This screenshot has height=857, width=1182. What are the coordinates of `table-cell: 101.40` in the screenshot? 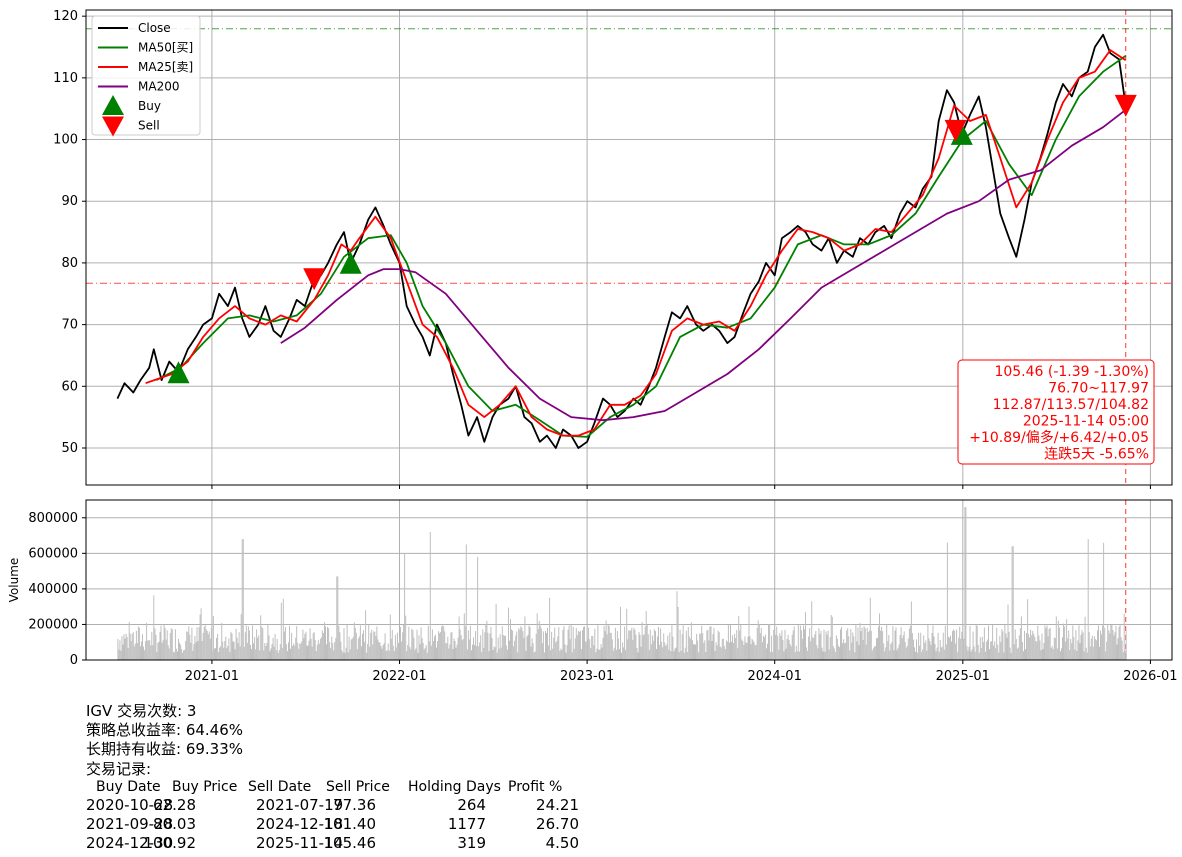 It's located at (350, 824).